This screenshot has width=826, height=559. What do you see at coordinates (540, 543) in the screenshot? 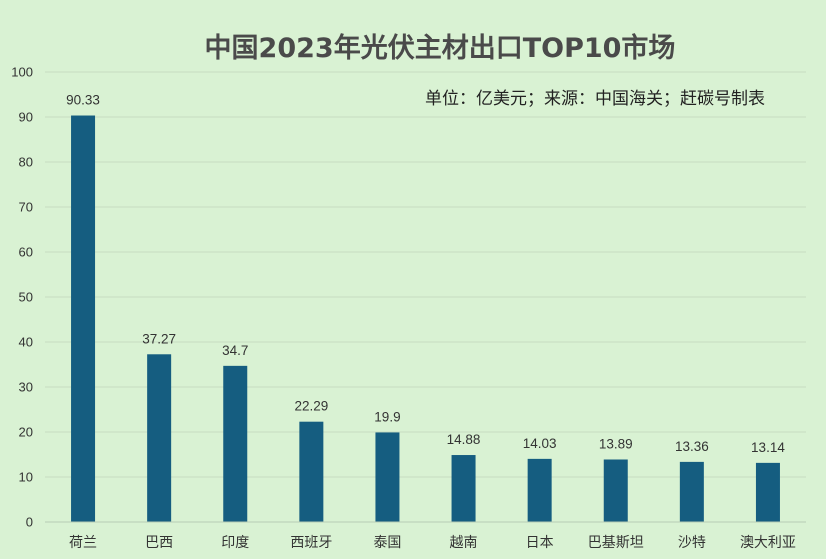
I see `x-tick-label: 日本` at bounding box center [540, 543].